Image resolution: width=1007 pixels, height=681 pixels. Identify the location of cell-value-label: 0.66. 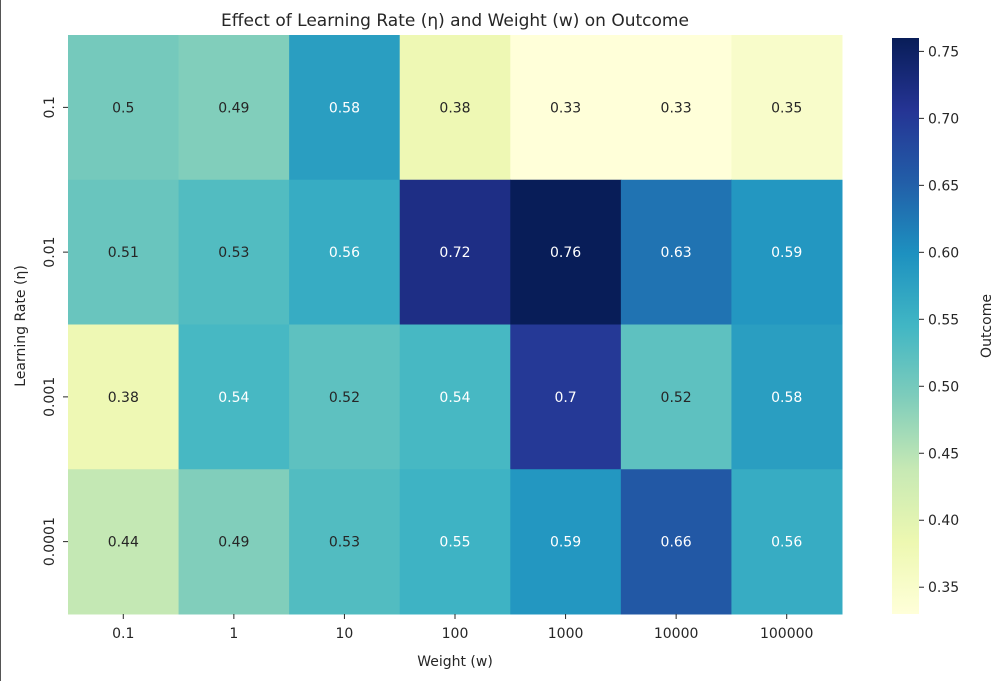
(676, 543).